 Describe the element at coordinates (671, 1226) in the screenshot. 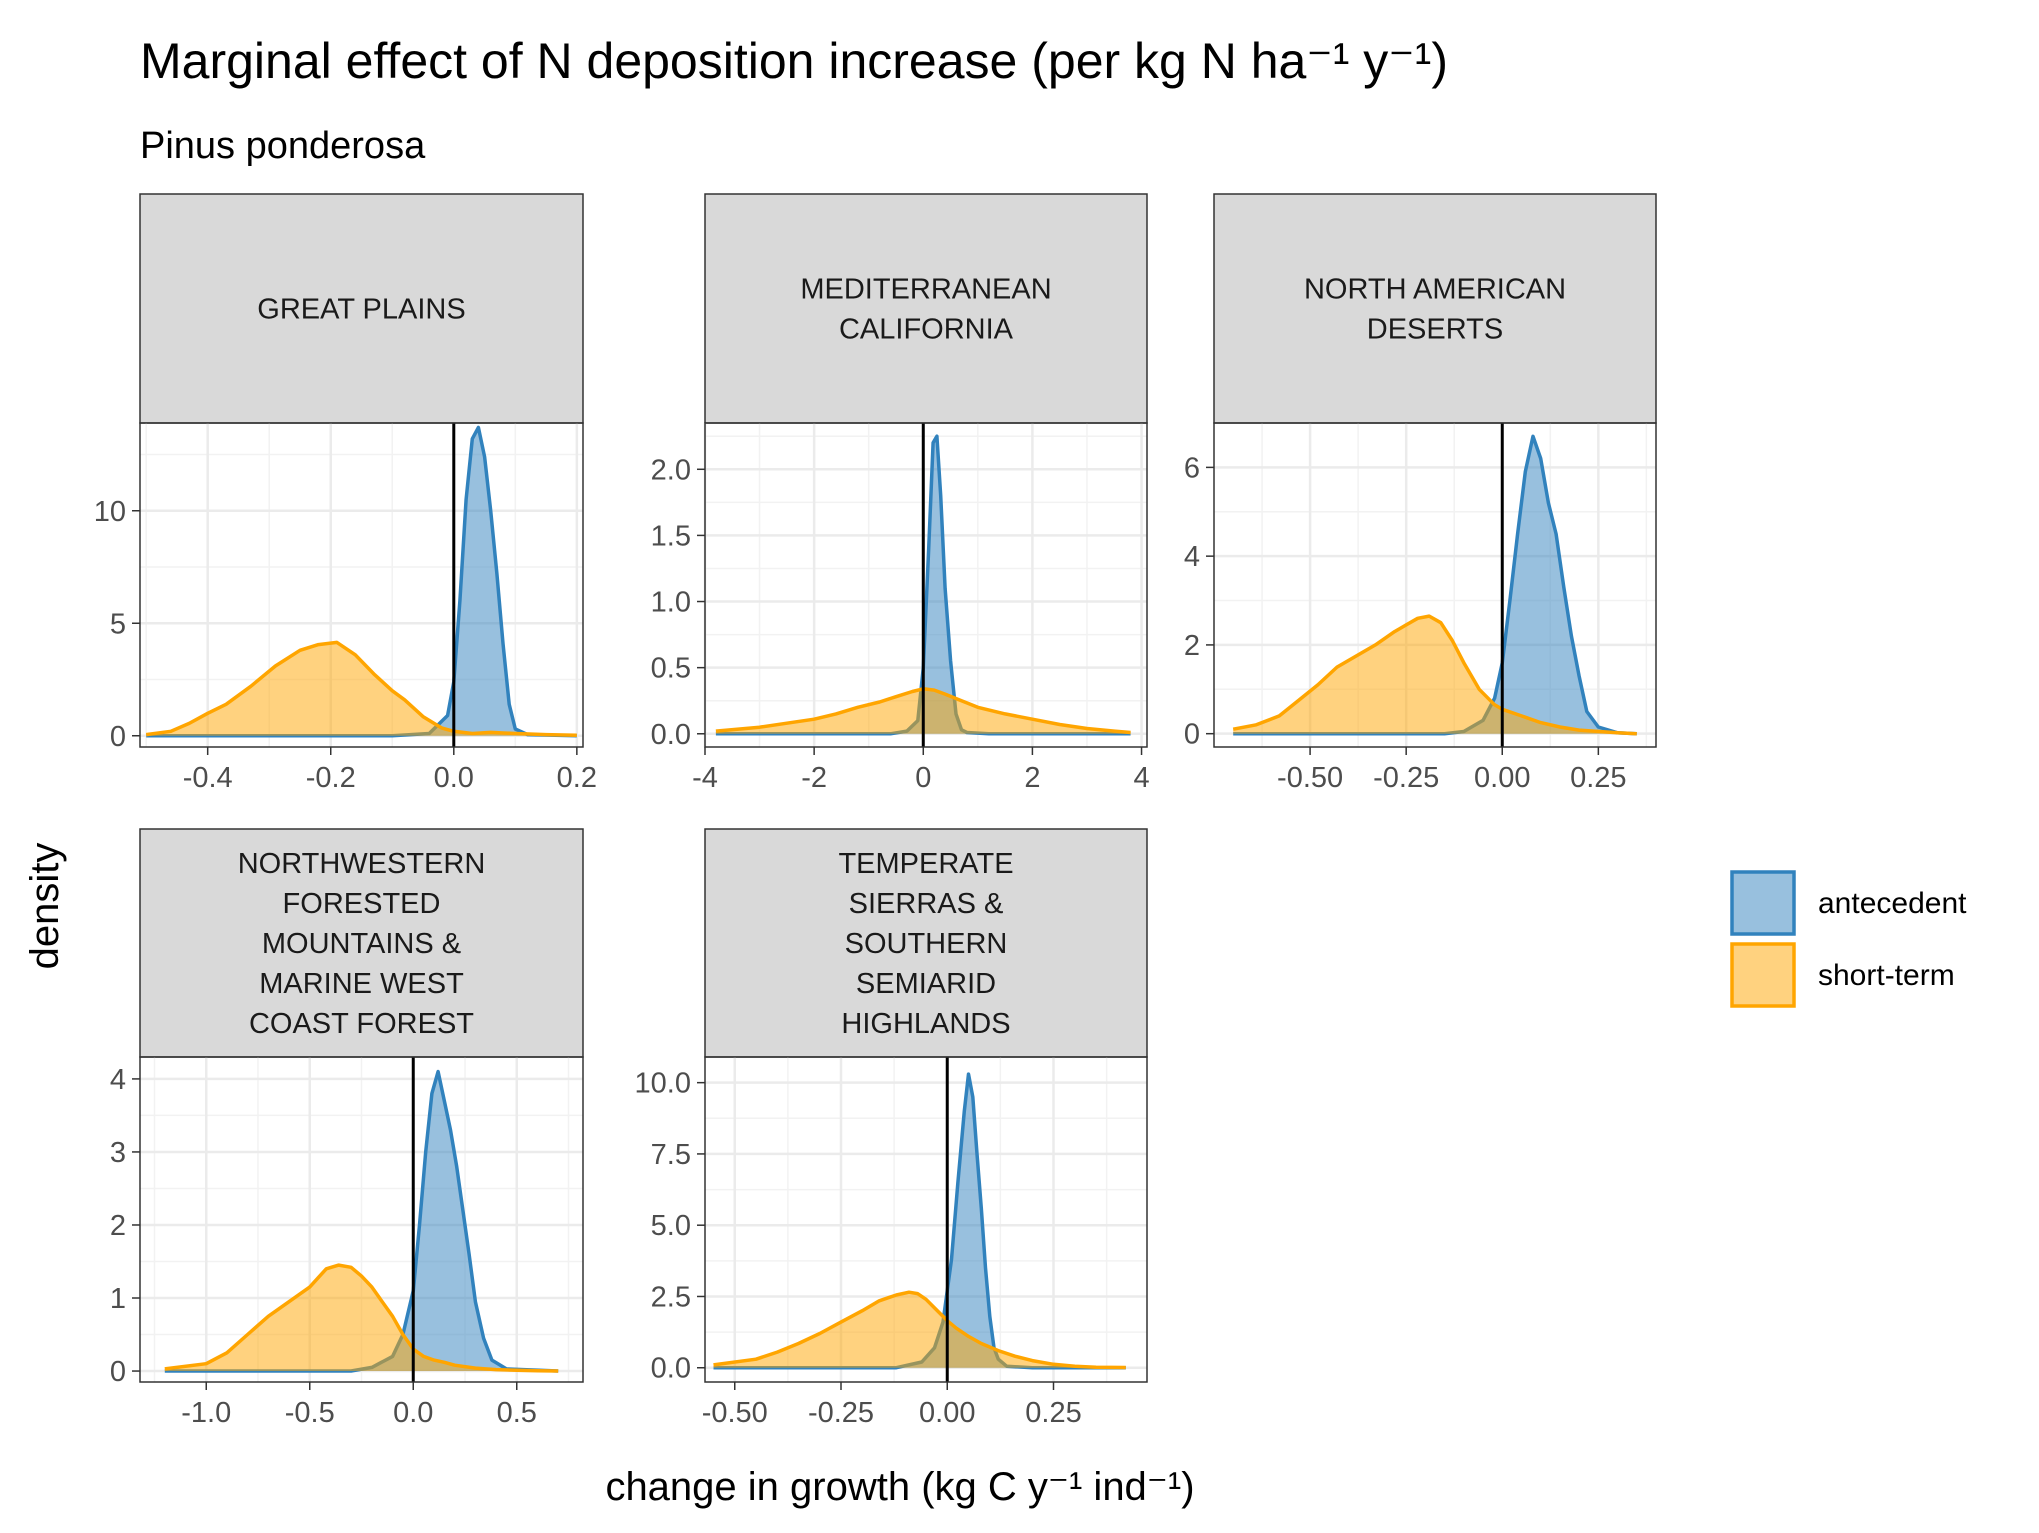

I see `y-tick-label: 5.0` at that location.